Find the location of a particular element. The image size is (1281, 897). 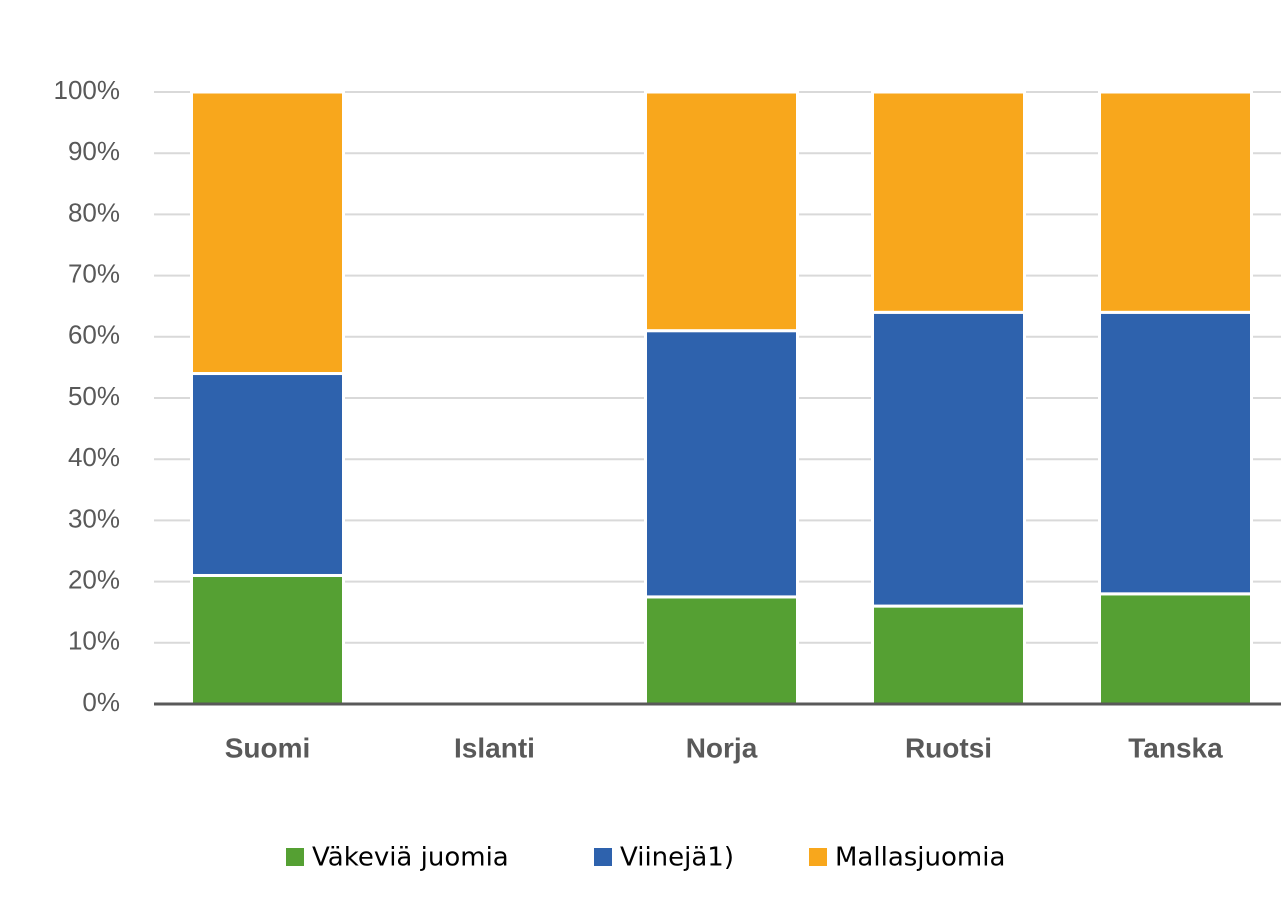

y-tick-label: 10% is located at coordinates (94, 641).